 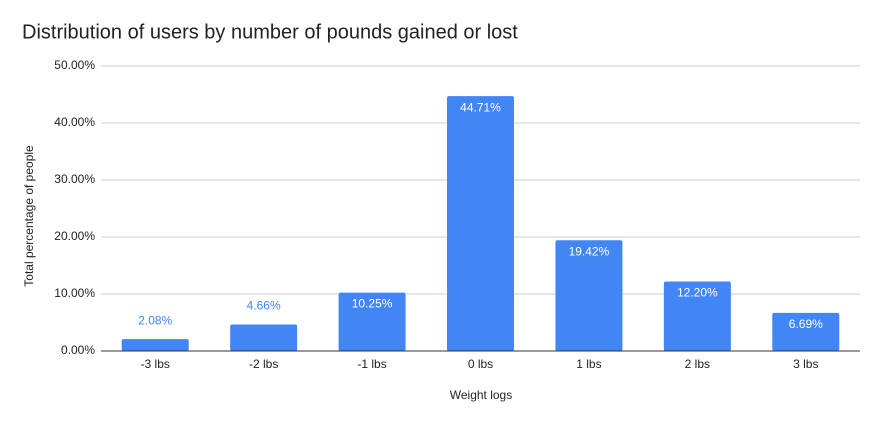 I want to click on data-label: 12.20%, so click(x=697, y=293).